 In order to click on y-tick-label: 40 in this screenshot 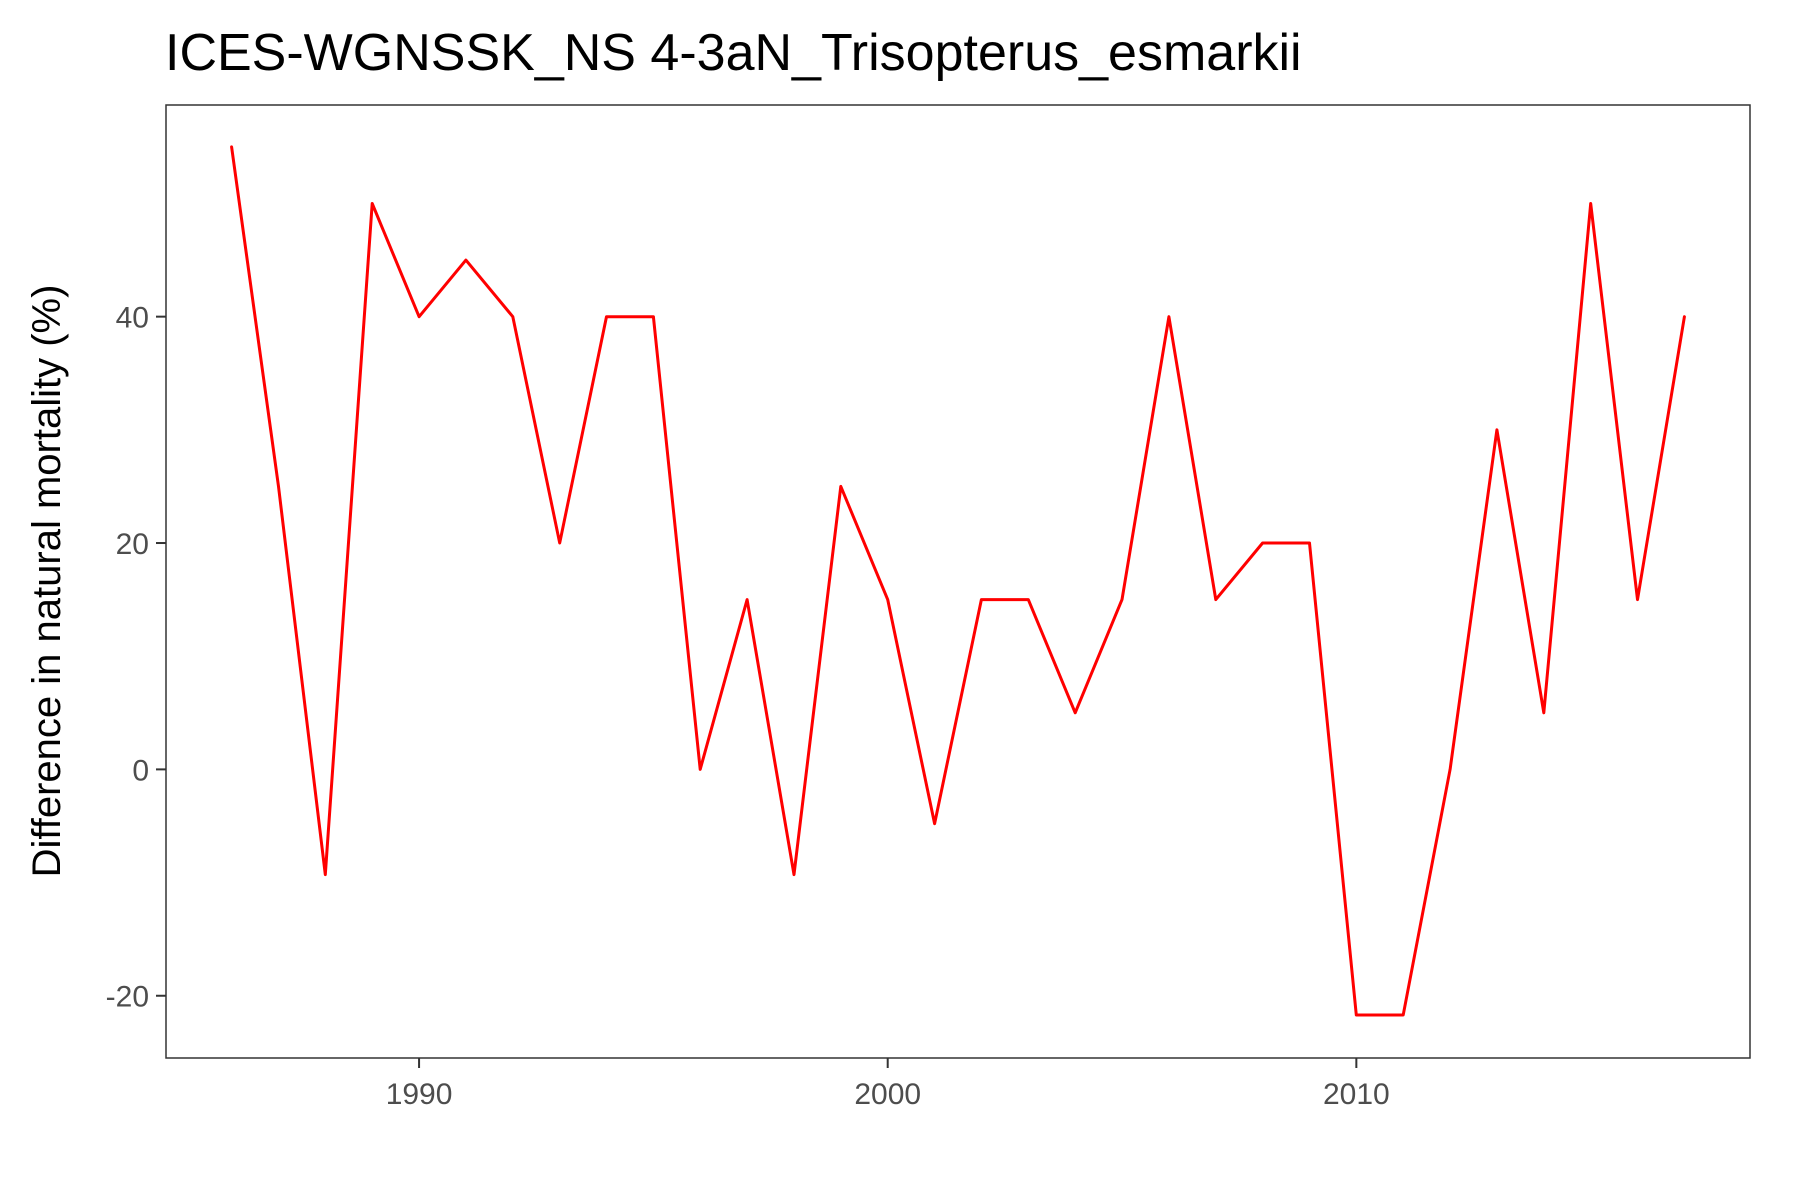, I will do `click(132, 318)`.